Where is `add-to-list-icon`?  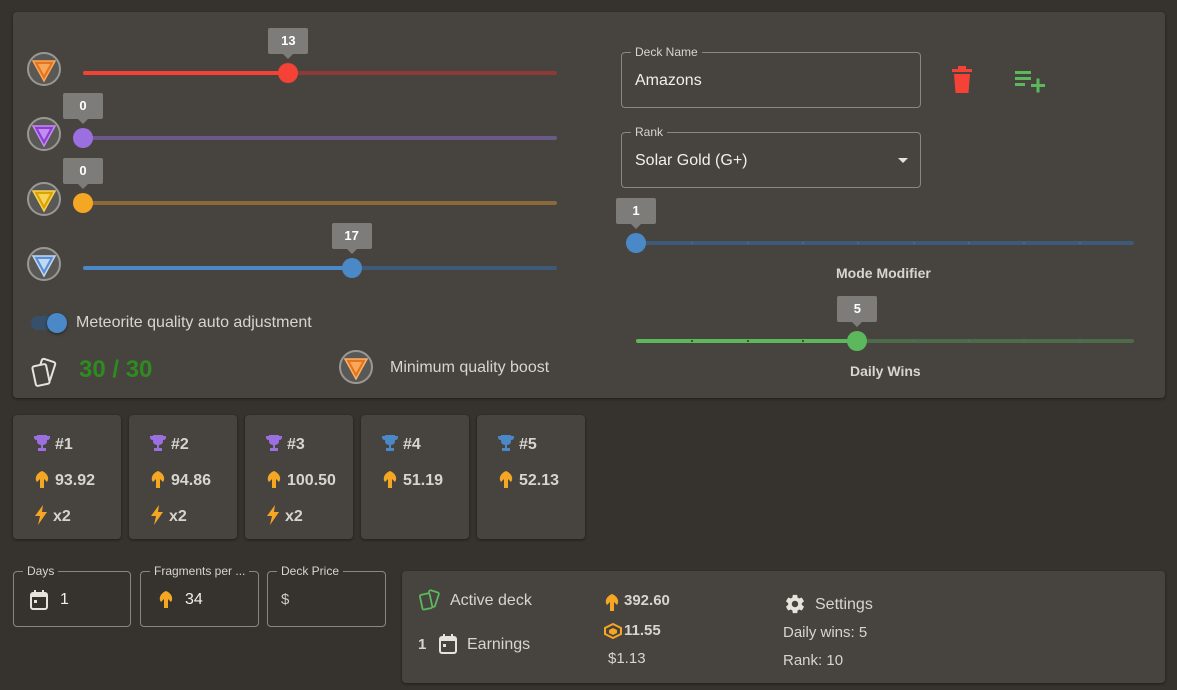
add-to-list-icon is located at coordinates (1031, 84).